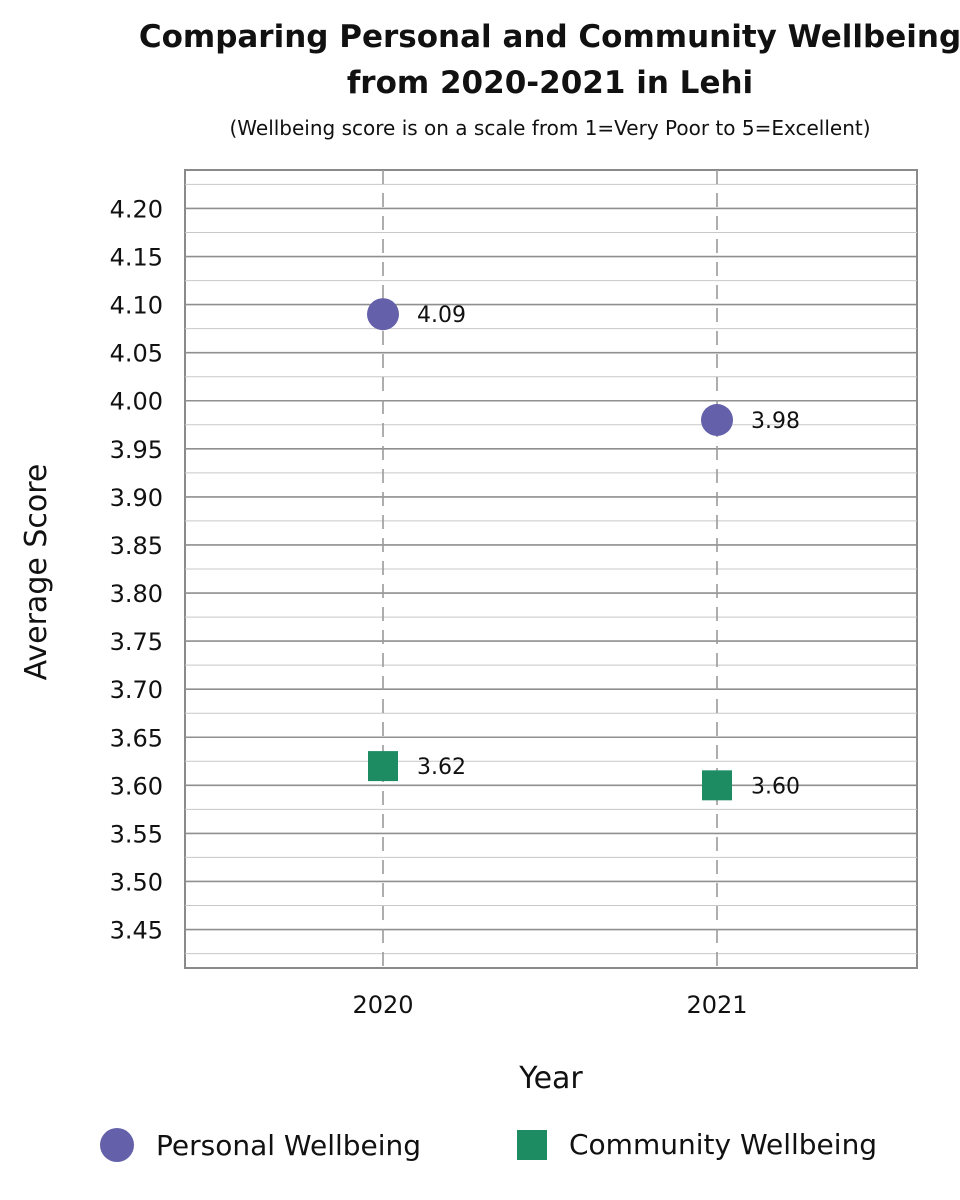 The image size is (960, 1200). Describe the element at coordinates (723, 1144) in the screenshot. I see `legend-label-community: Community Wellbeing` at that location.